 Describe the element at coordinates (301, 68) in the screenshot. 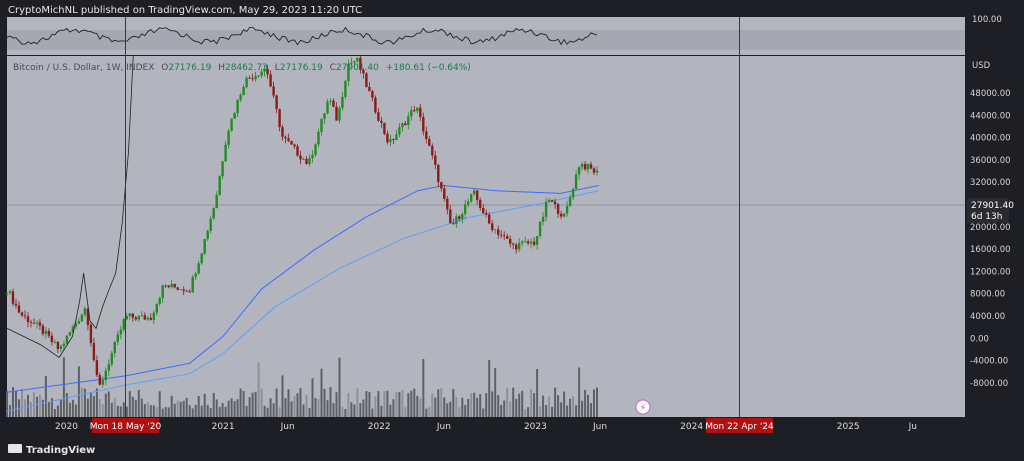

I see `legend-low: 27176.19` at that location.